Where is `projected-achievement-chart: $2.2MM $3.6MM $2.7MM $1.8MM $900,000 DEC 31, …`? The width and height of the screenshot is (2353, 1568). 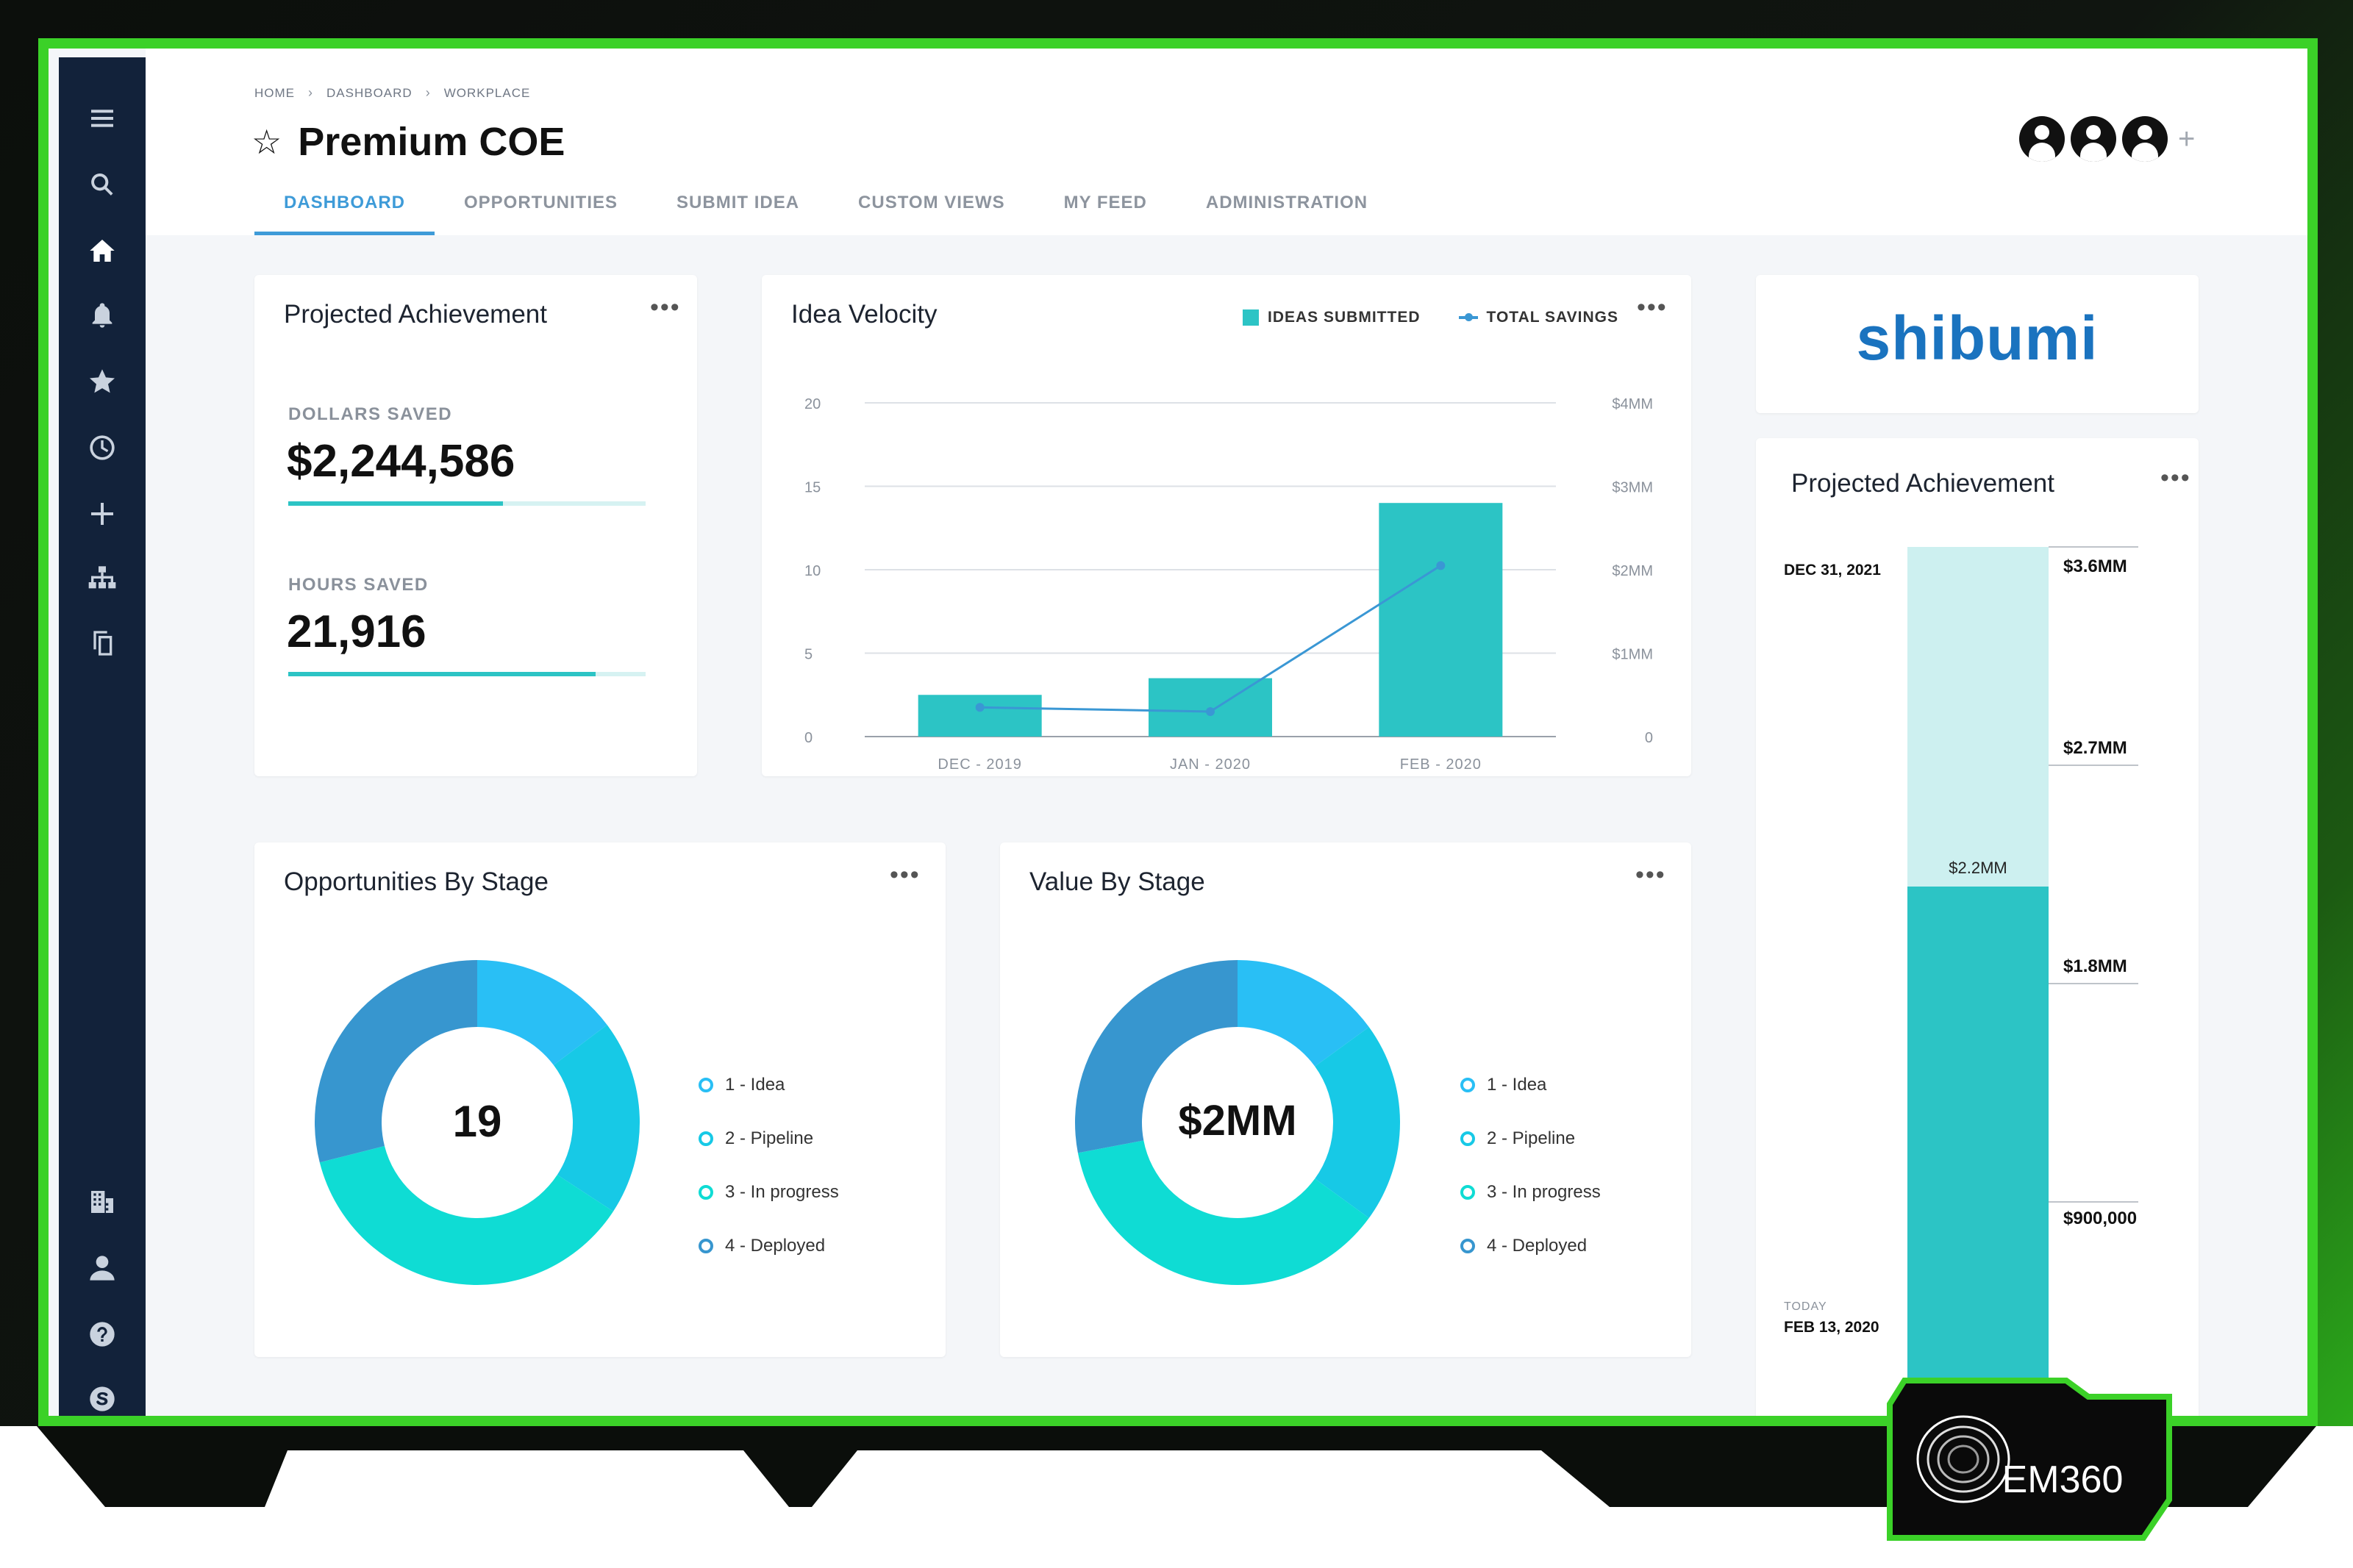 projected-achievement-chart: $2.2MM $3.6MM $2.7MM $1.8MM $900,000 DEC 31, … is located at coordinates (1961, 981).